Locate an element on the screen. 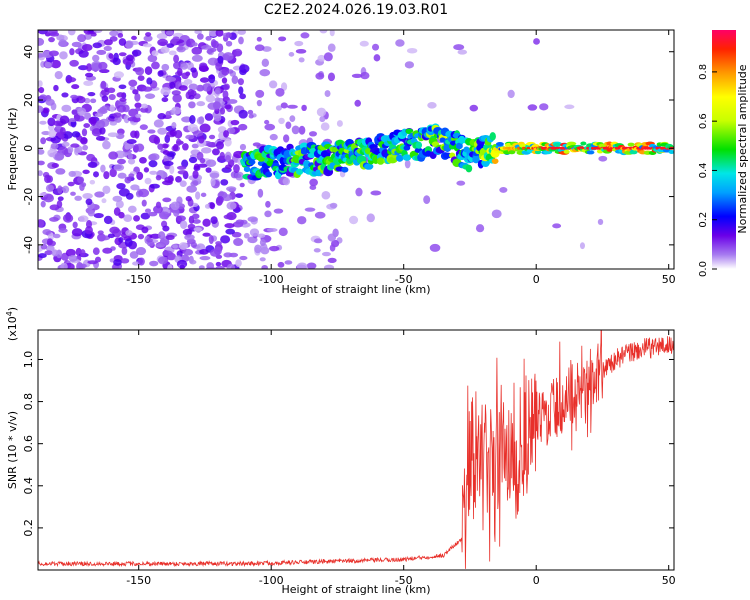 The height and width of the screenshot is (600, 750). snr-scale-close: ) is located at coordinates (12, 309).